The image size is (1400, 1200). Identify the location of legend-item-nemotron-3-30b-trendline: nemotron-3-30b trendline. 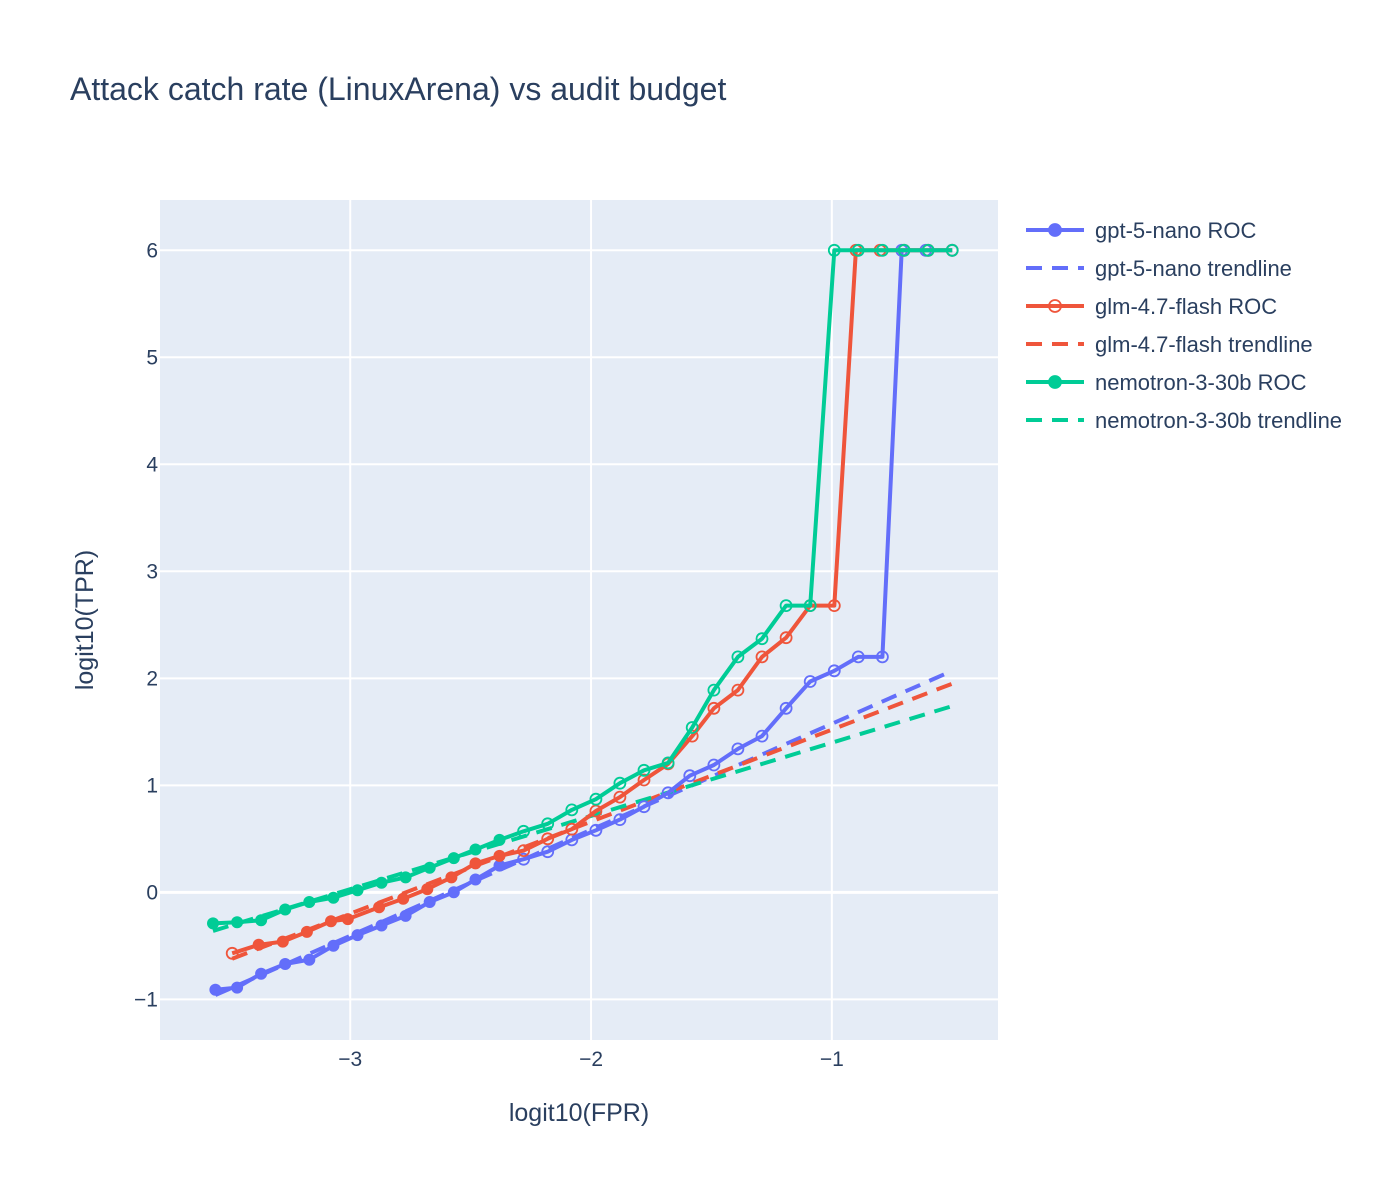
(1184, 420).